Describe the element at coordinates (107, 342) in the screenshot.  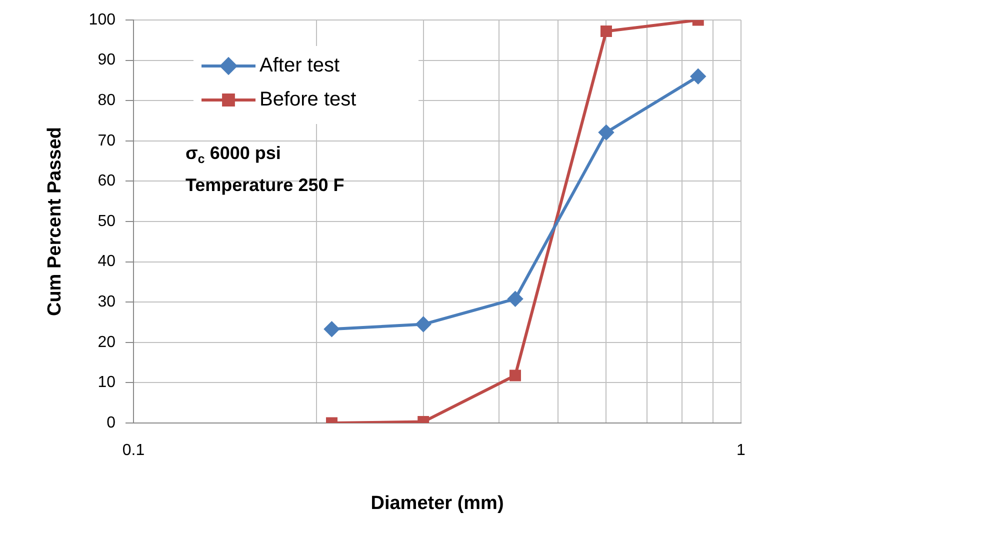
I see `y-tick-label: 20` at that location.